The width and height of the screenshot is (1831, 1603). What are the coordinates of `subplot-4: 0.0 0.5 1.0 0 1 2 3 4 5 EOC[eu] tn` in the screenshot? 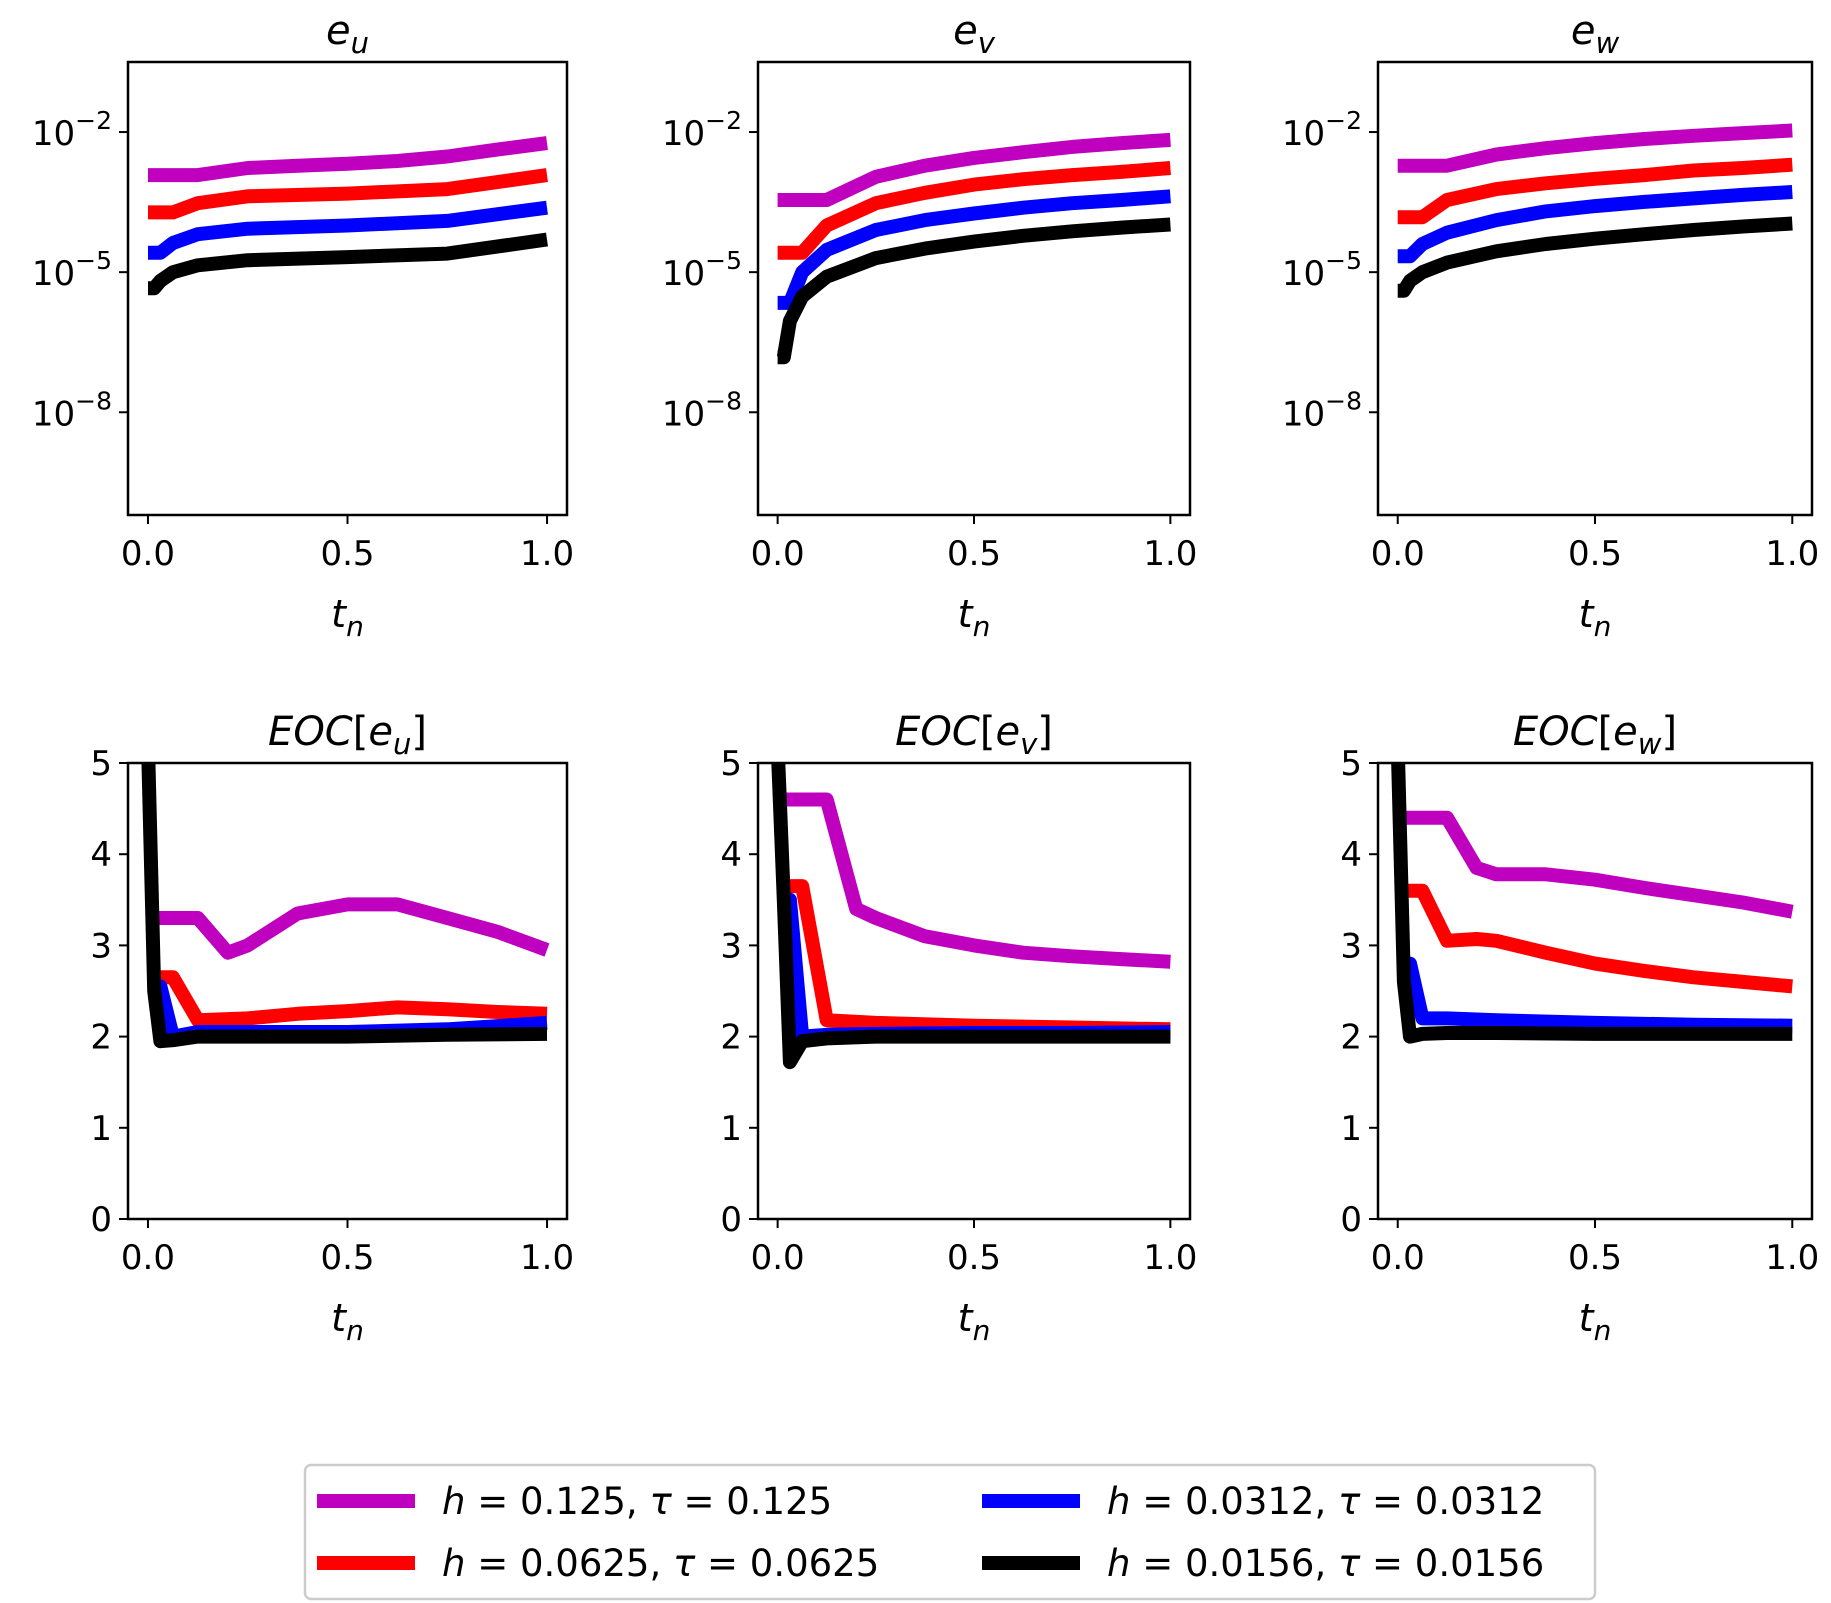 It's located at (332, 1028).